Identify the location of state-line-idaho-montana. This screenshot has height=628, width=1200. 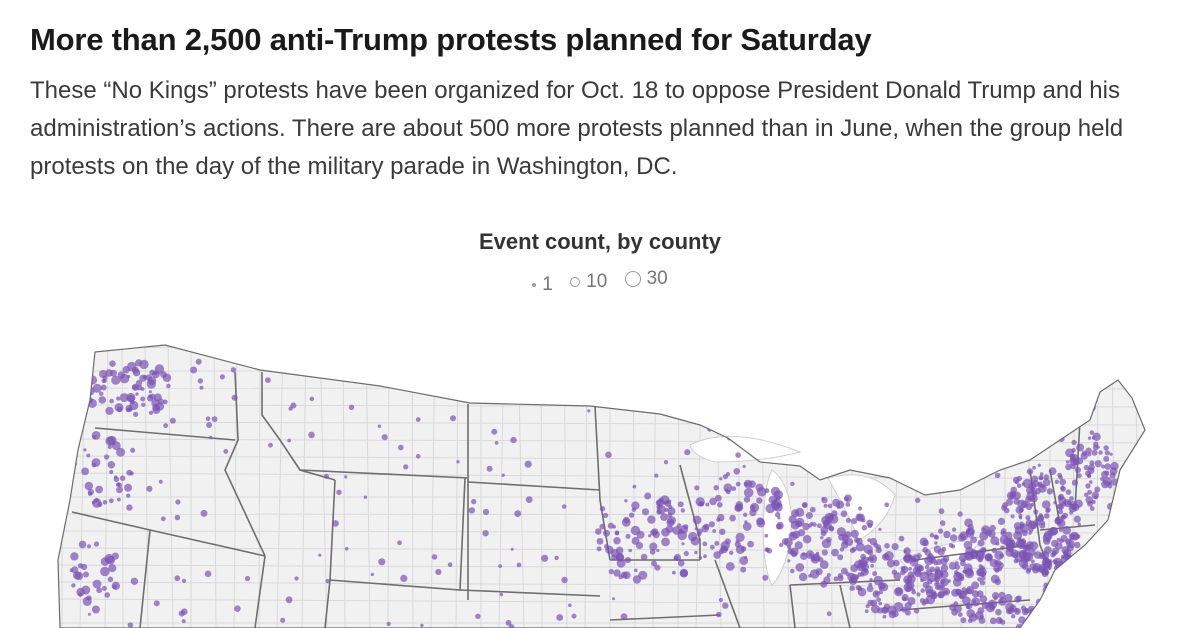
(298, 426).